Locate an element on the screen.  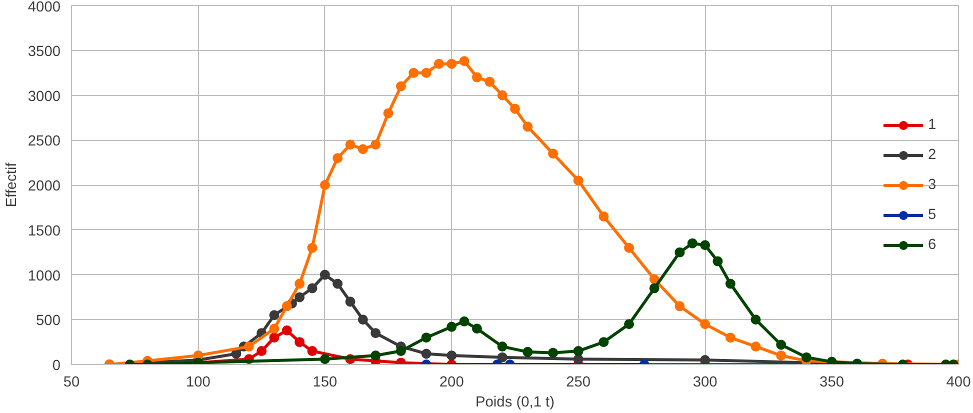
x-axis-title: Poids (0,1 t) is located at coordinates (515, 402).